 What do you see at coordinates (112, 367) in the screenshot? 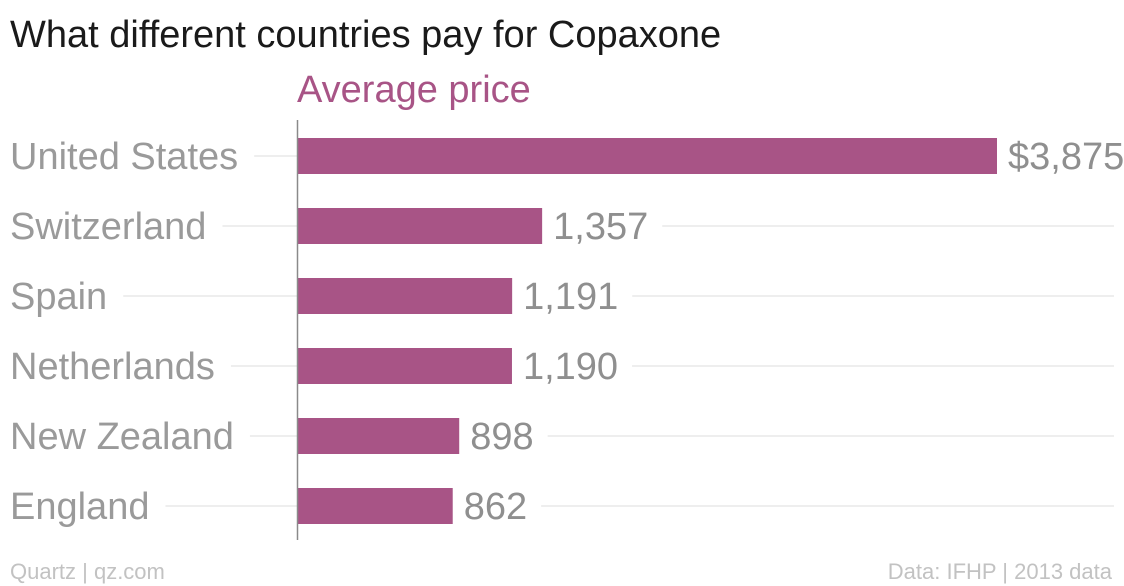
I see `category-label: Netherlands` at bounding box center [112, 367].